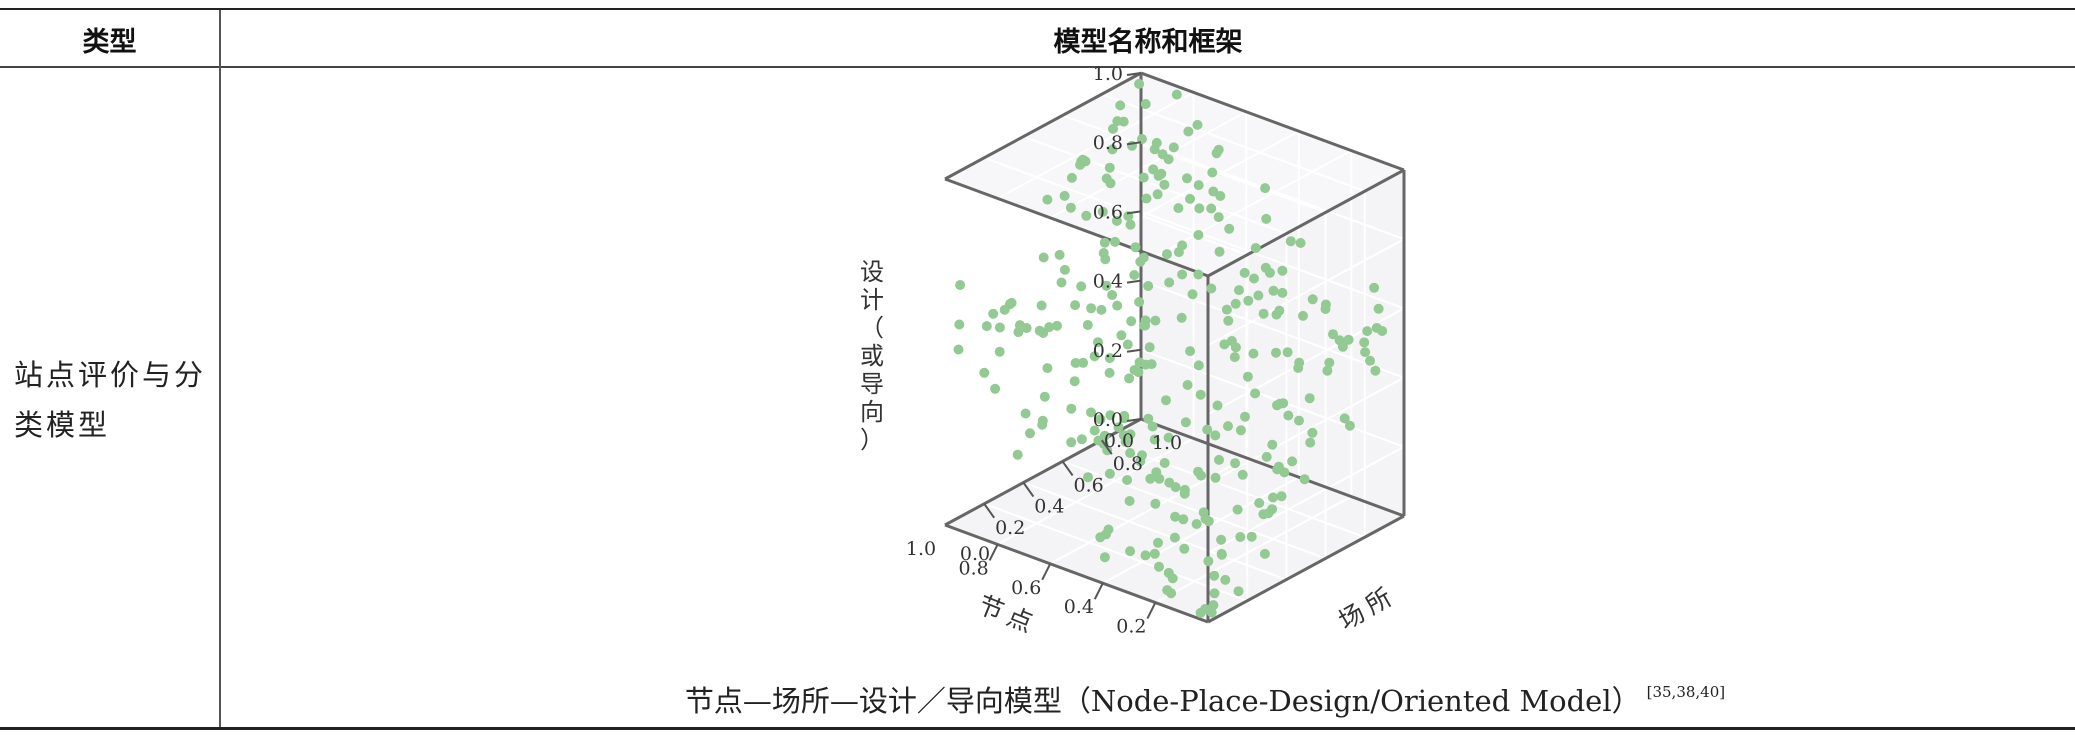 This screenshot has height=735, width=2075. What do you see at coordinates (1010, 528) in the screenshot?
I see `y-tick-label: 0.2` at bounding box center [1010, 528].